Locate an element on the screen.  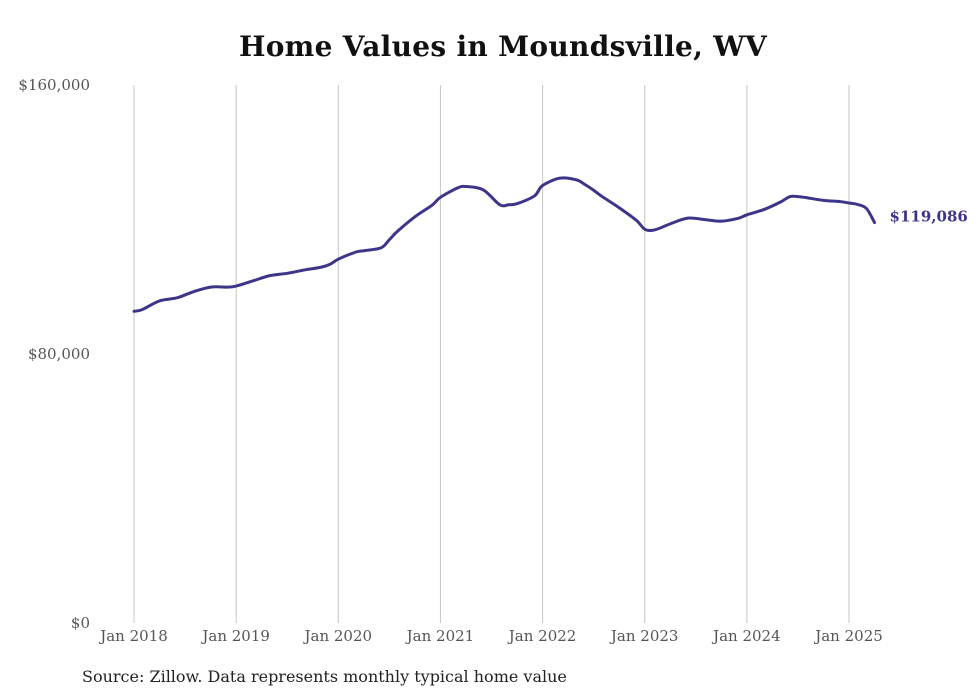
series-layer is located at coordinates (504, 244).